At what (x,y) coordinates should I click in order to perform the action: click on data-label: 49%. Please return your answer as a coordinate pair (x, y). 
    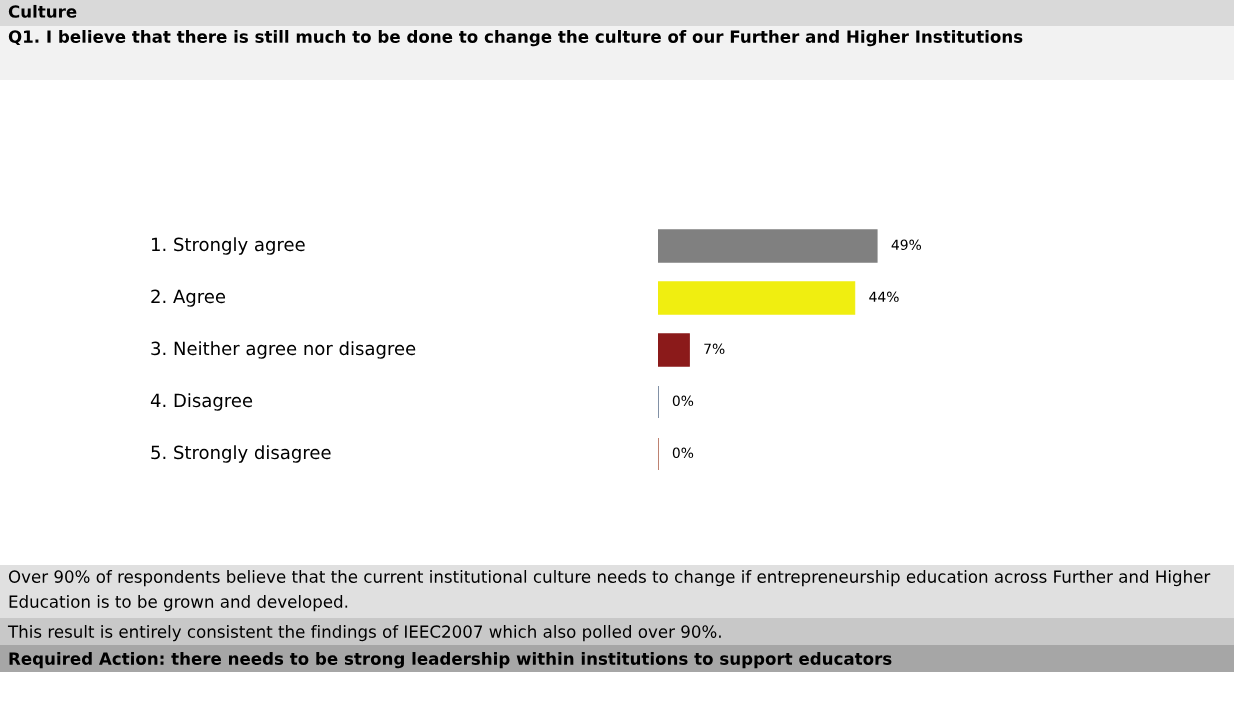
    Looking at the image, I should click on (906, 245).